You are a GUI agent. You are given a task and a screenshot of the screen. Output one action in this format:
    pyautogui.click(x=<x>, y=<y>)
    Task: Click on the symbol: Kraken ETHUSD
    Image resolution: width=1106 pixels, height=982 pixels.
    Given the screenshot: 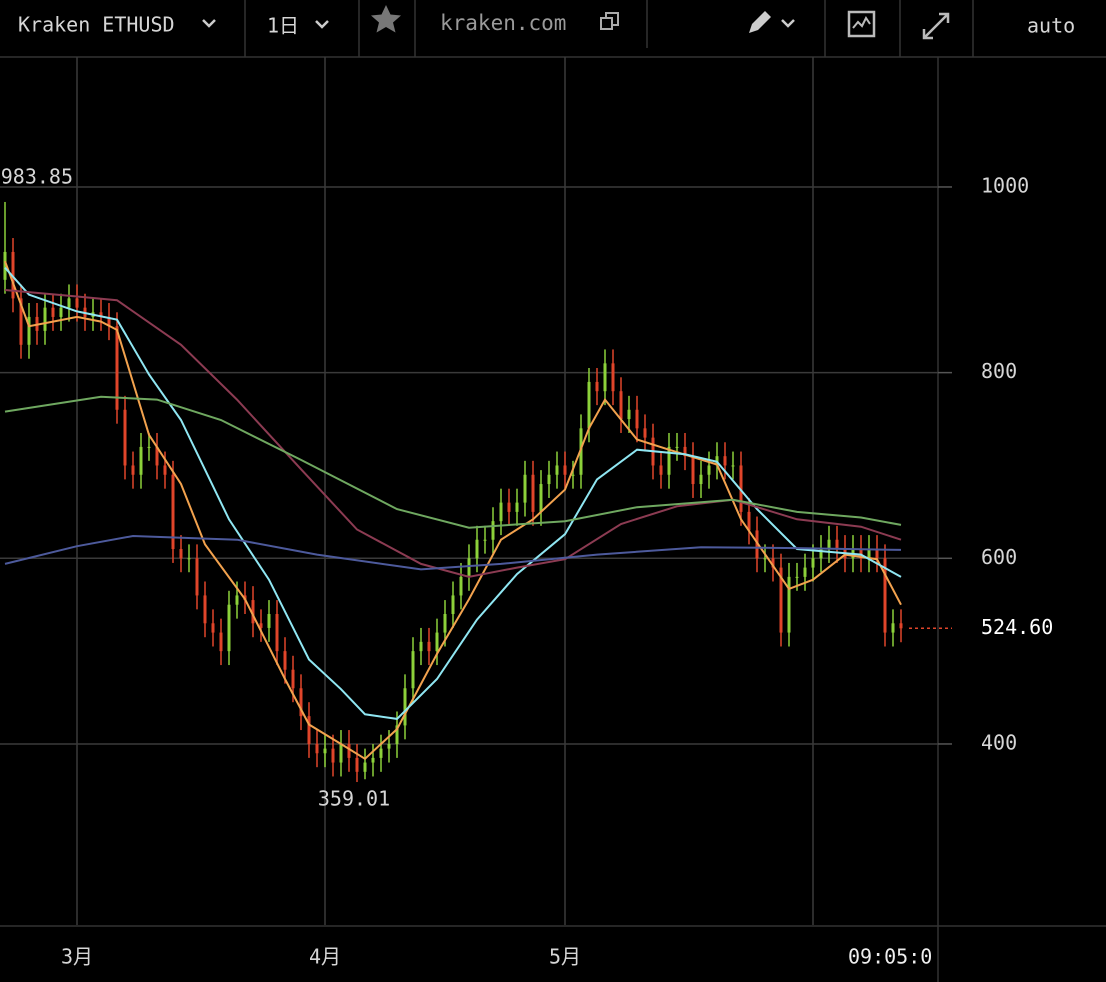 What is the action you would take?
    pyautogui.click(x=96, y=25)
    